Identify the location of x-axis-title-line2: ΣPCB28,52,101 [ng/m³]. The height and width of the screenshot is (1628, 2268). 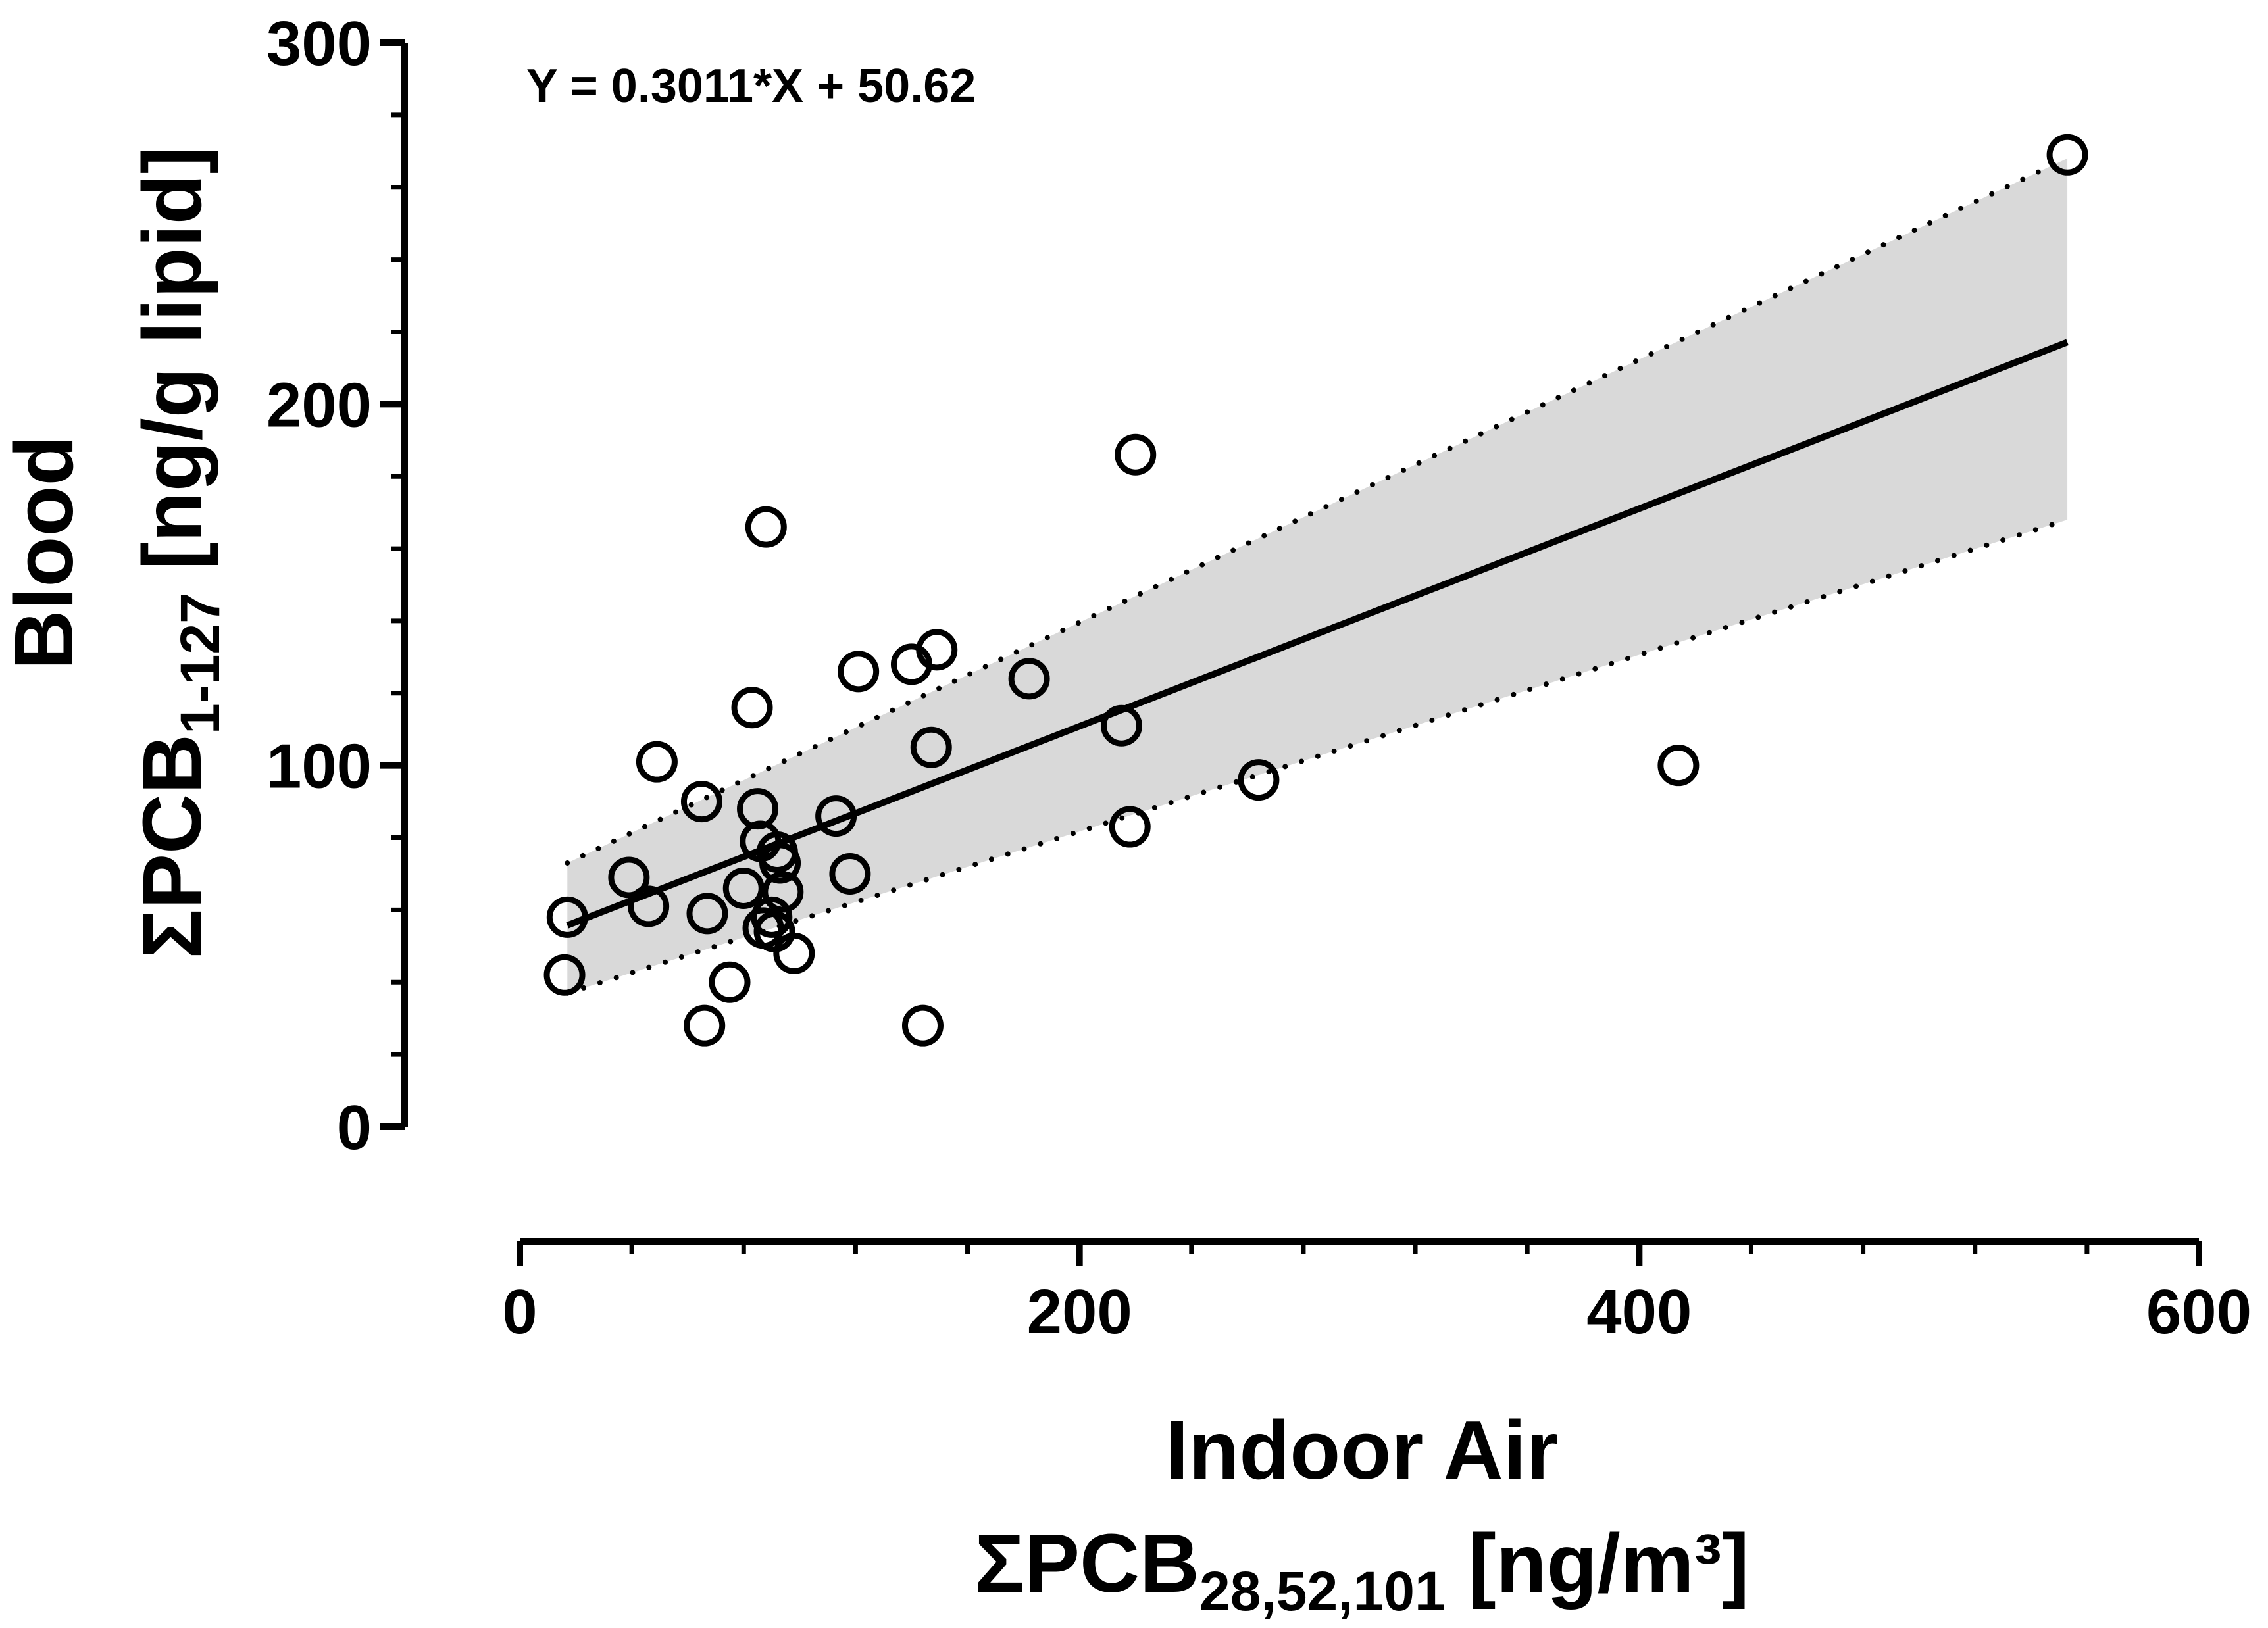
(1361, 1569).